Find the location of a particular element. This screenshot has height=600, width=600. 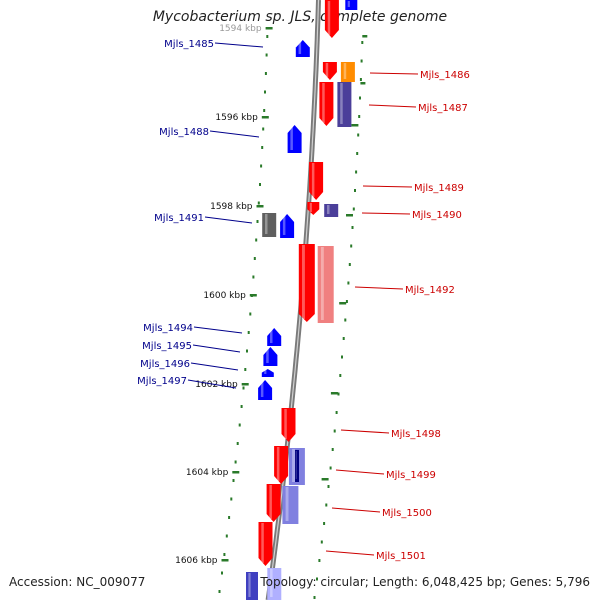

feature-mjls-1486-orange-shine is located at coordinates (345, 71).